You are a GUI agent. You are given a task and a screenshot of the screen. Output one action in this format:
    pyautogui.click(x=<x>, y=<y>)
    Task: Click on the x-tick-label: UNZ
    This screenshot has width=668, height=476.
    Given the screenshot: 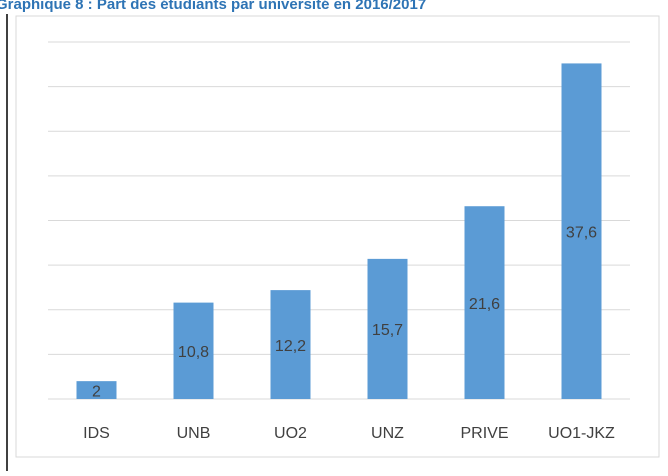 What is the action you would take?
    pyautogui.click(x=387, y=433)
    